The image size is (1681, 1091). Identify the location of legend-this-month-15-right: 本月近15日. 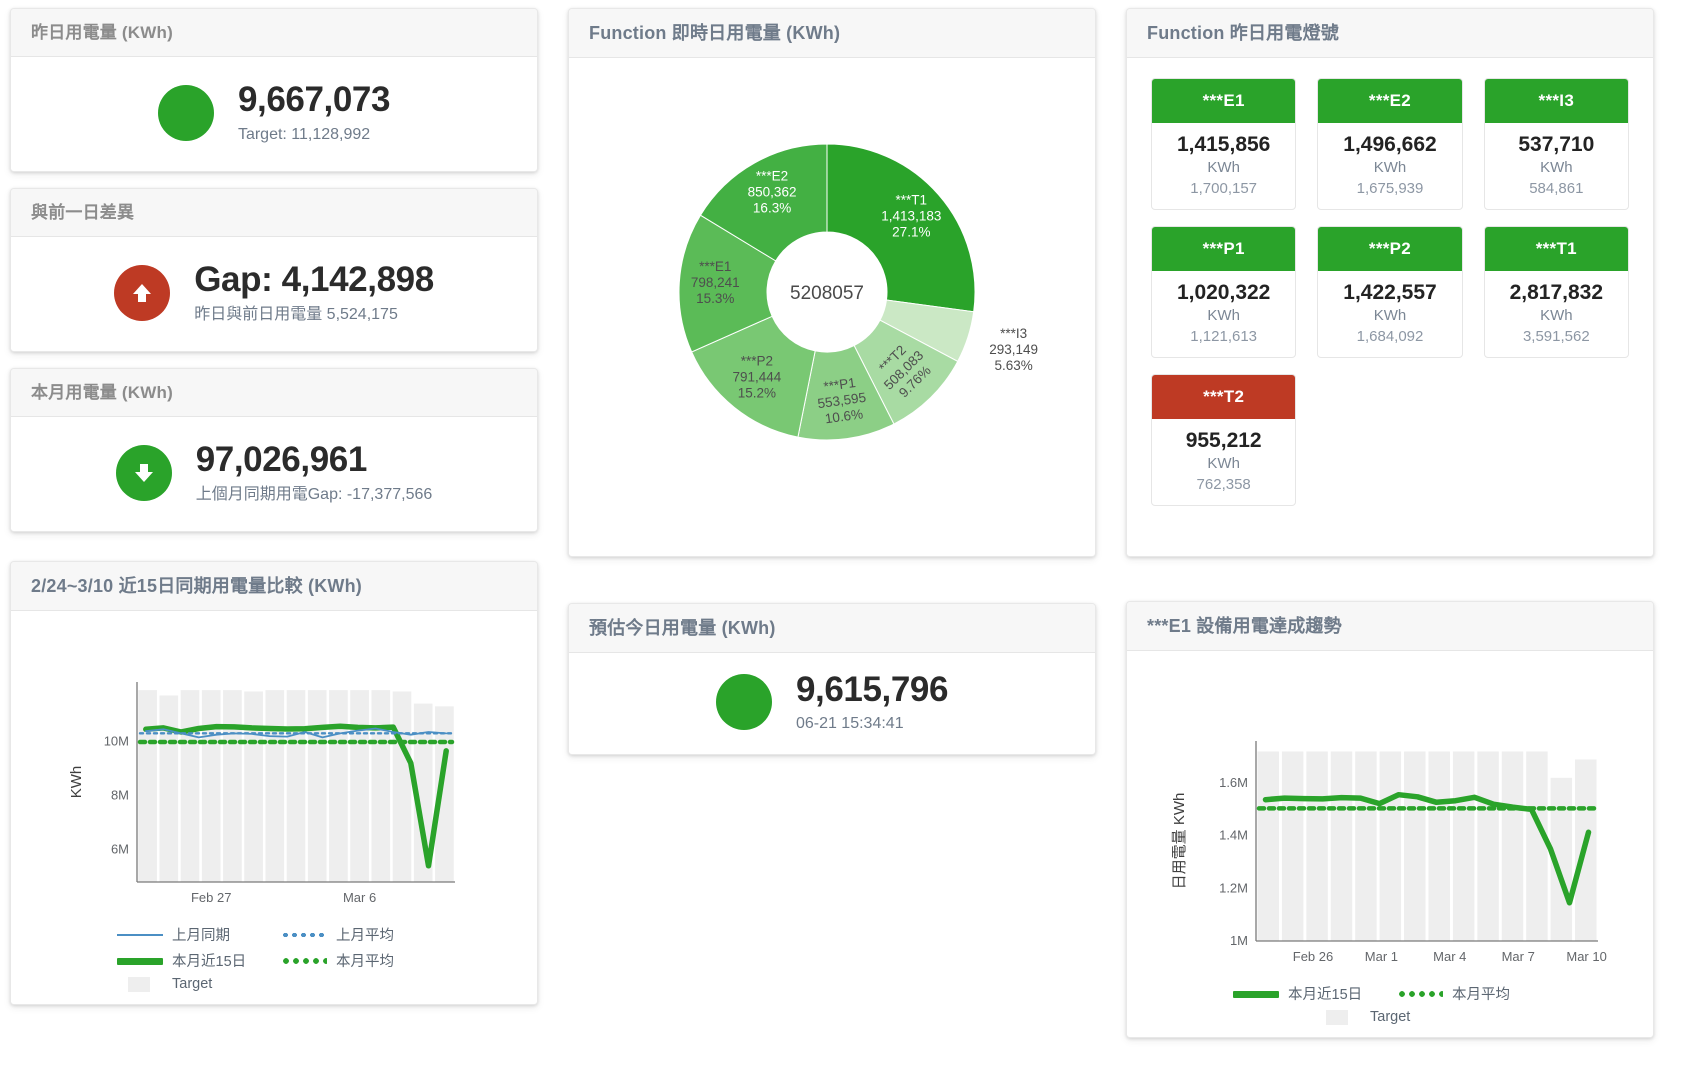
(1308, 993).